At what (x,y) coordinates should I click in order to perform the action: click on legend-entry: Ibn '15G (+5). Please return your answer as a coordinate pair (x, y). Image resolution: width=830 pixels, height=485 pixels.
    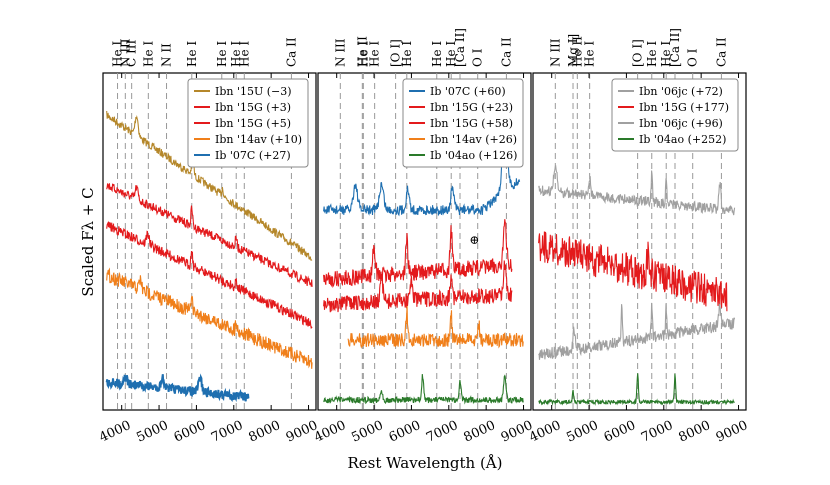
    Looking at the image, I should click on (253, 123).